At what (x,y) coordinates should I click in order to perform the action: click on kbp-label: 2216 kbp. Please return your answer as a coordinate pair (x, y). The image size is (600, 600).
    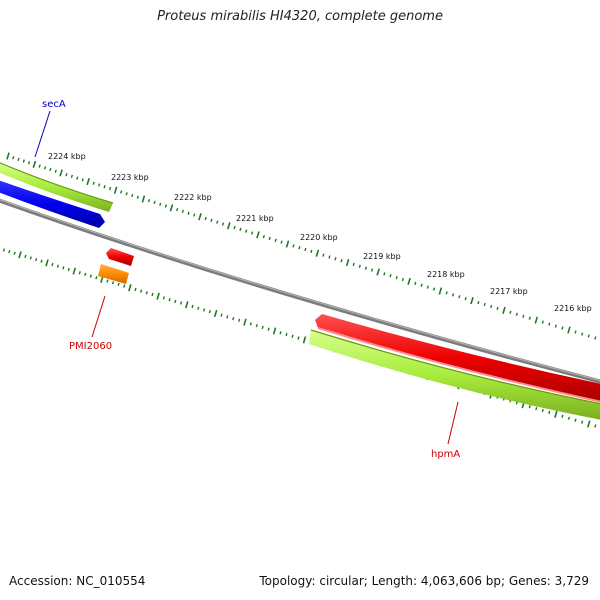
    Looking at the image, I should click on (573, 308).